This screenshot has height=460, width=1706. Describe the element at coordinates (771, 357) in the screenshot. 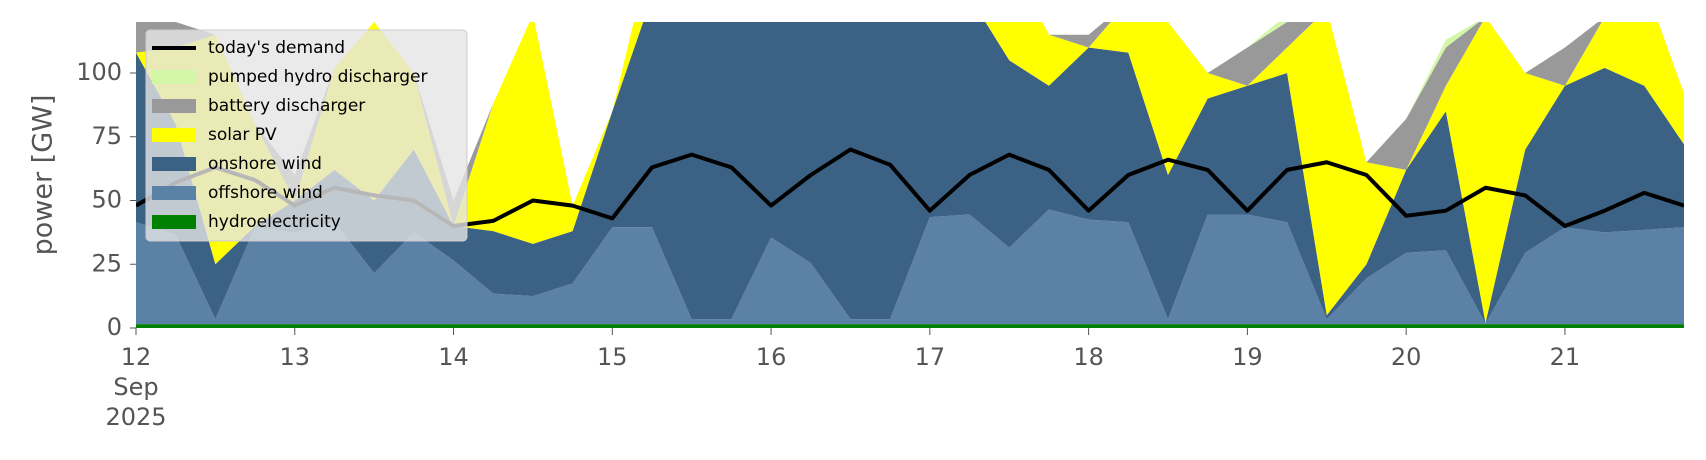

I see `x-tick-label: 16` at that location.